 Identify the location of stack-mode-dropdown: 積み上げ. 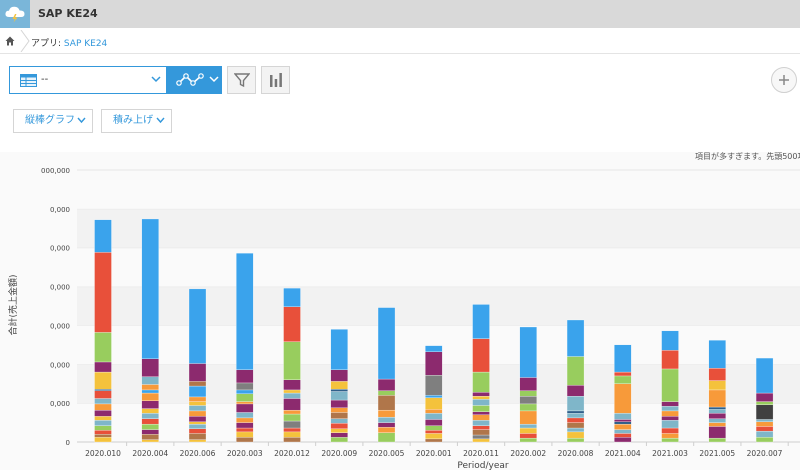
(136, 121).